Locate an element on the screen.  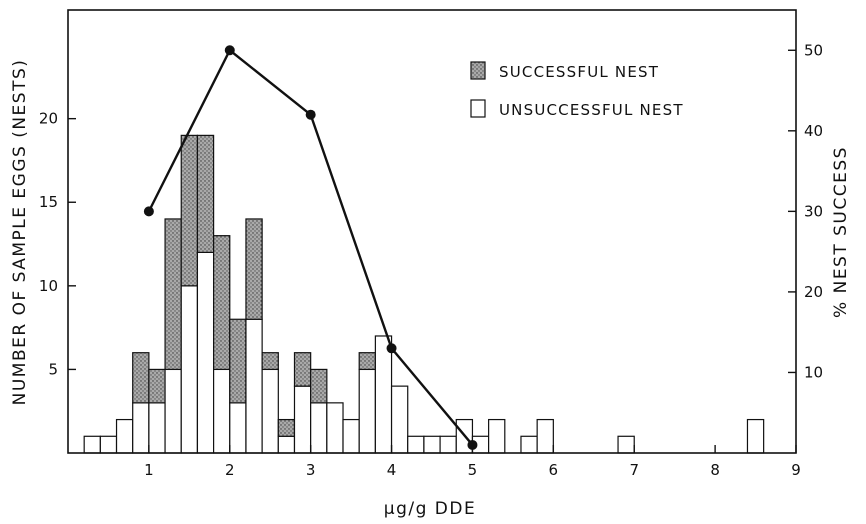
y-left-tick-label: 10 is located at coordinates (48, 286).